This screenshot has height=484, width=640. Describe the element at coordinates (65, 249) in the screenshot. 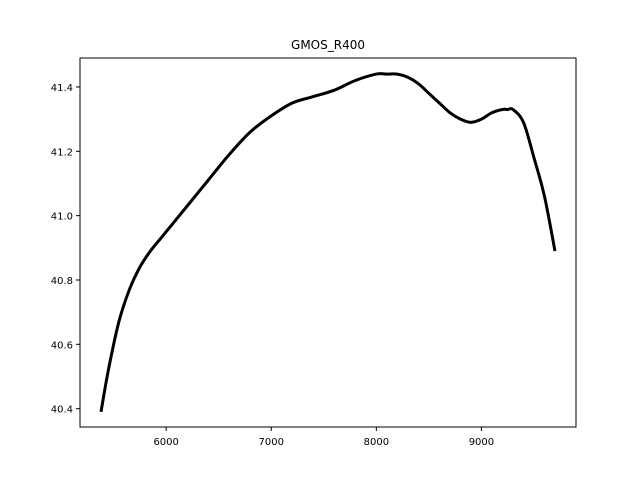

I see `y-axis: 40.4 40.6 40.8 41.0 41.2 41.4` at that location.